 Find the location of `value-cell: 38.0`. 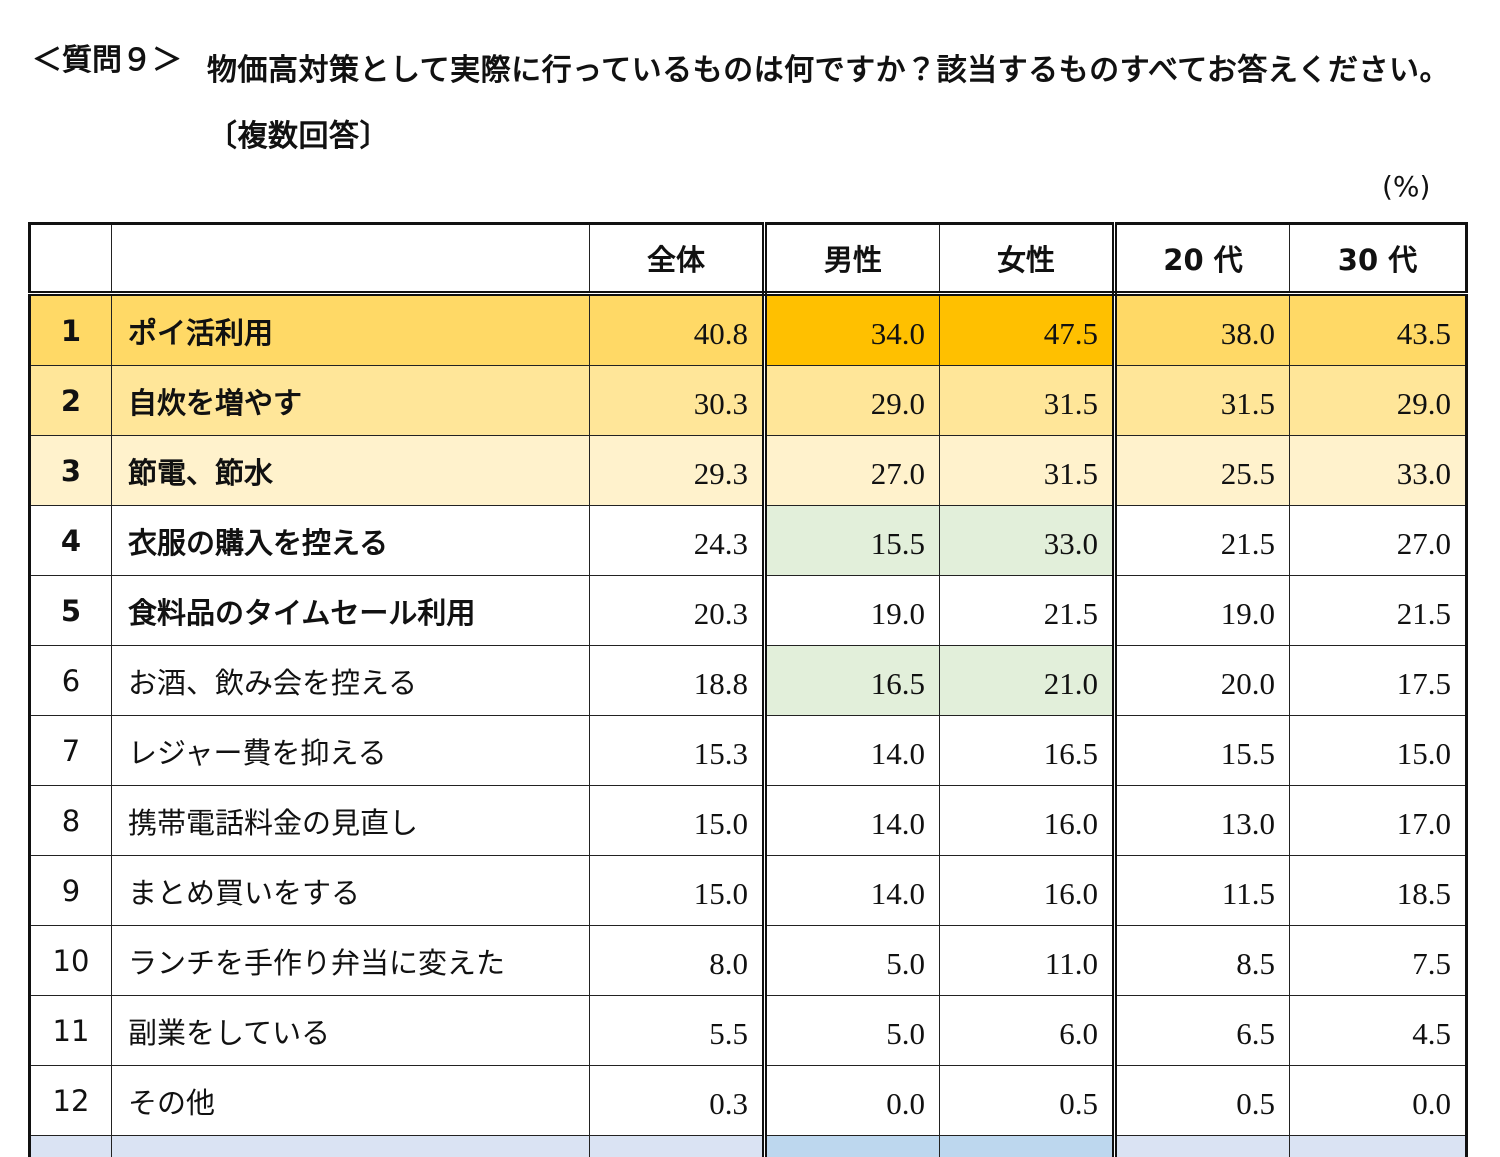

value-cell: 38.0 is located at coordinates (1202, 329).